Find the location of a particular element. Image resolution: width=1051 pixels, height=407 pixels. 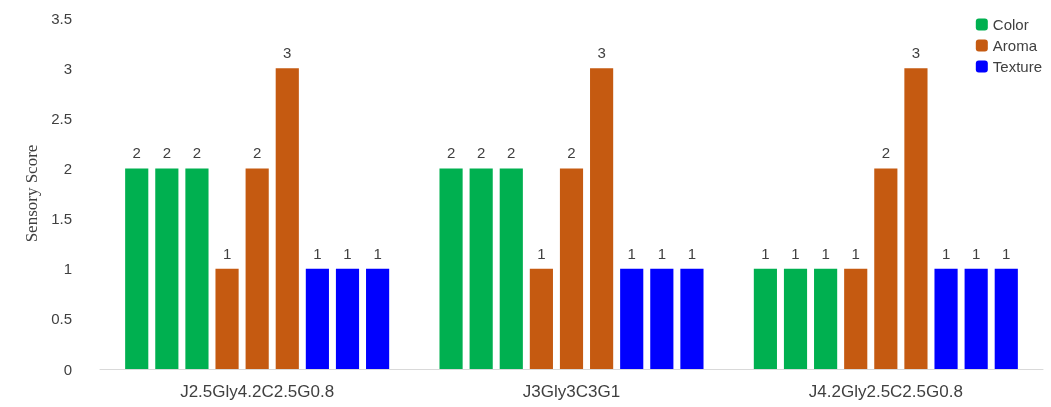

y-tick-label: 2 is located at coordinates (67, 168).